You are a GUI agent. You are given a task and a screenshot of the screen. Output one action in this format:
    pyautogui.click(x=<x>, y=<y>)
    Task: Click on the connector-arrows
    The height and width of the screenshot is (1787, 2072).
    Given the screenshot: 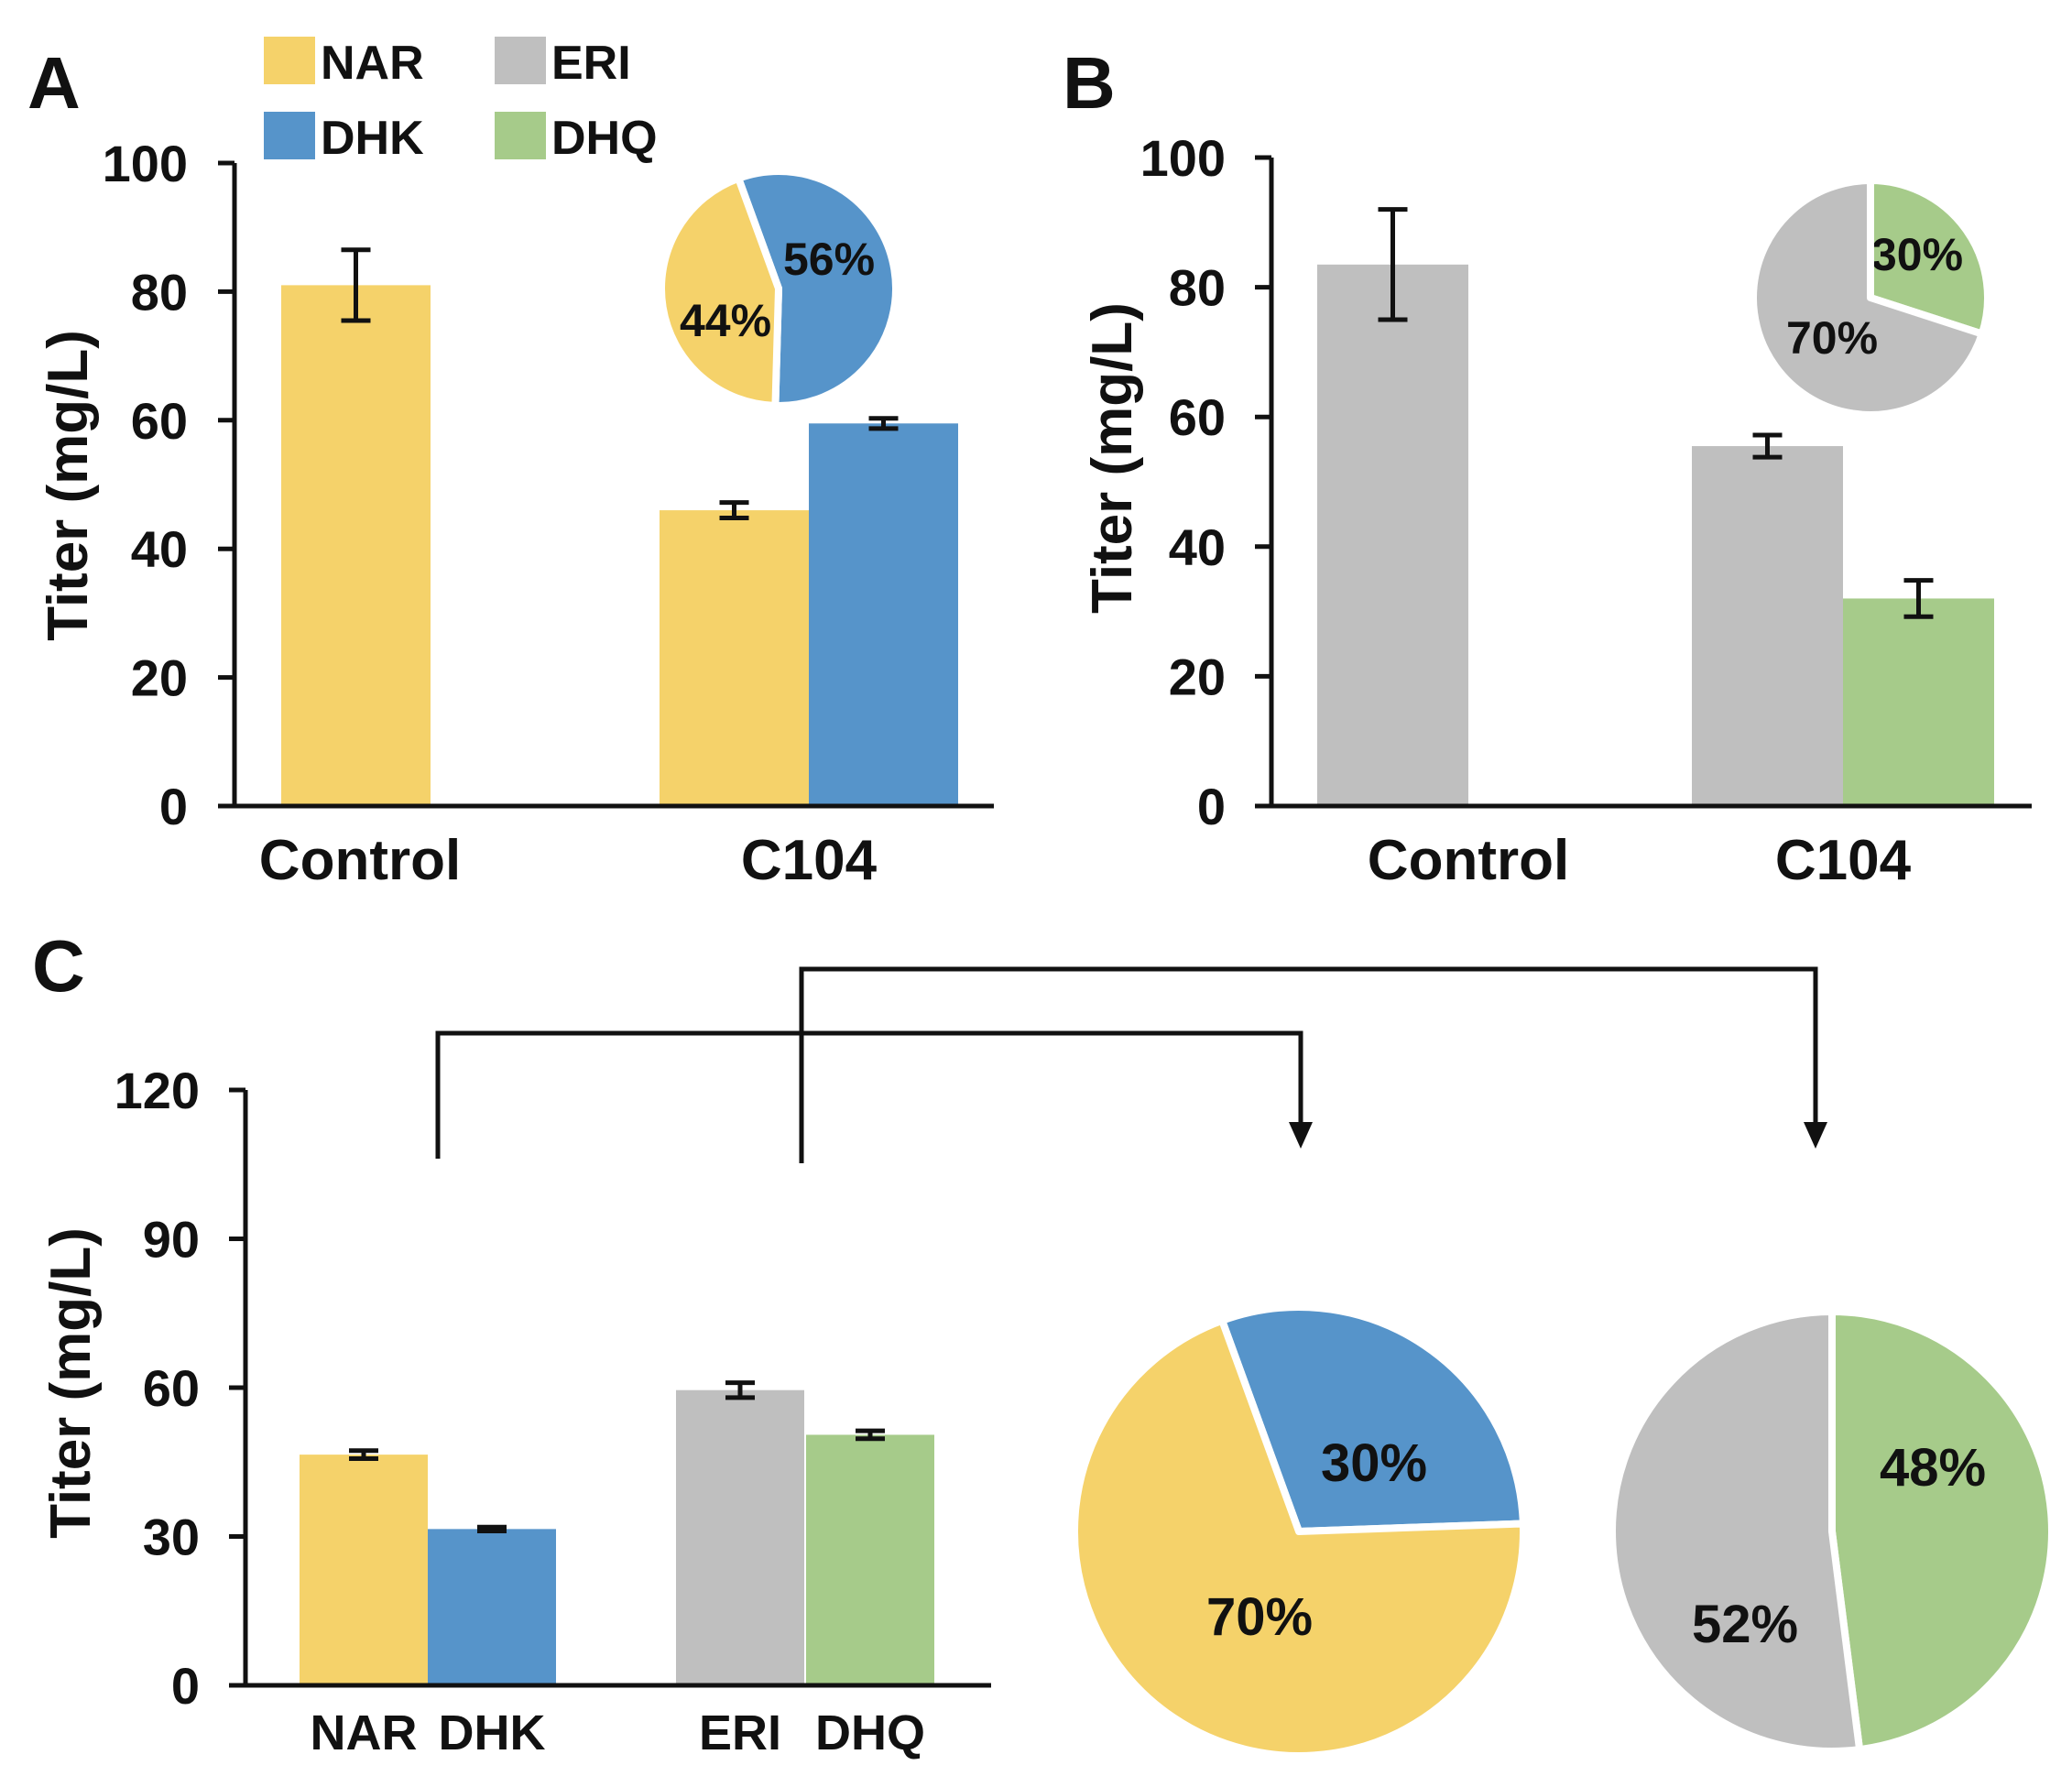 What is the action you would take?
    pyautogui.click(x=1131, y=1064)
    